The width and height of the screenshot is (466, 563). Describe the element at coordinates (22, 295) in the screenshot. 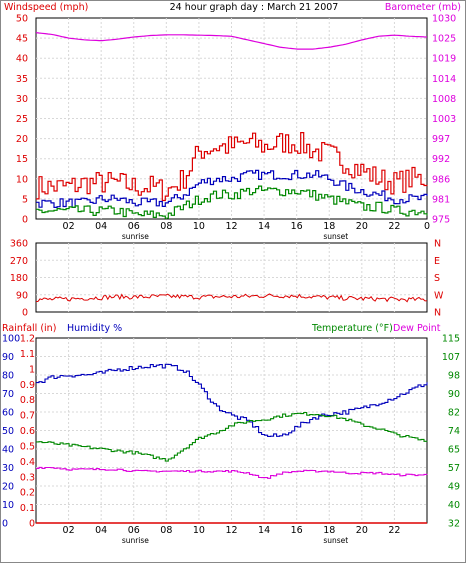

I see `direction-tick-label: 90` at that location.